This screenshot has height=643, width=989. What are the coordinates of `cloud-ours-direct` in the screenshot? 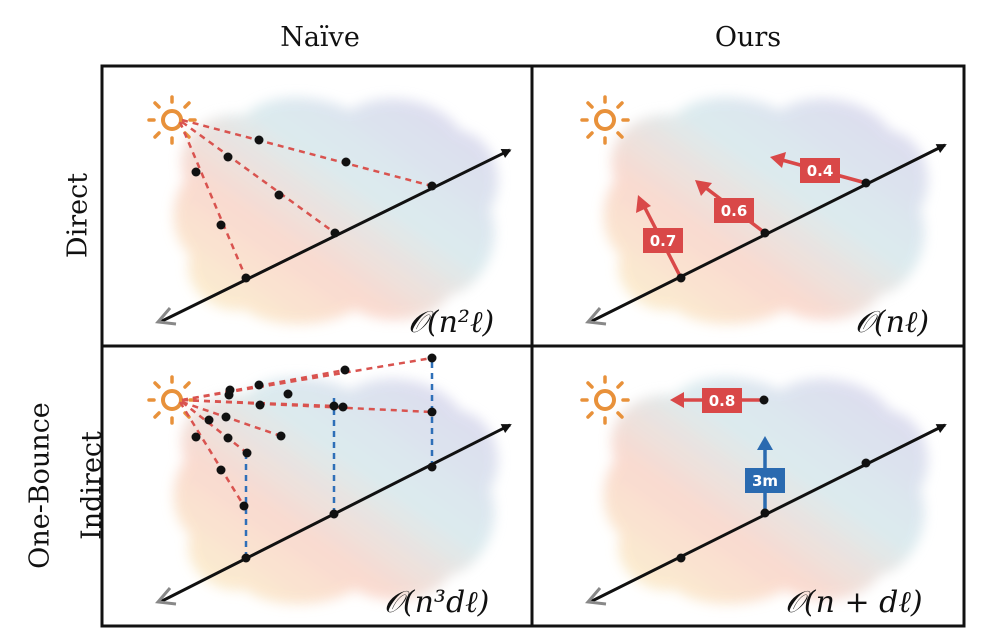 It's located at (765, 211).